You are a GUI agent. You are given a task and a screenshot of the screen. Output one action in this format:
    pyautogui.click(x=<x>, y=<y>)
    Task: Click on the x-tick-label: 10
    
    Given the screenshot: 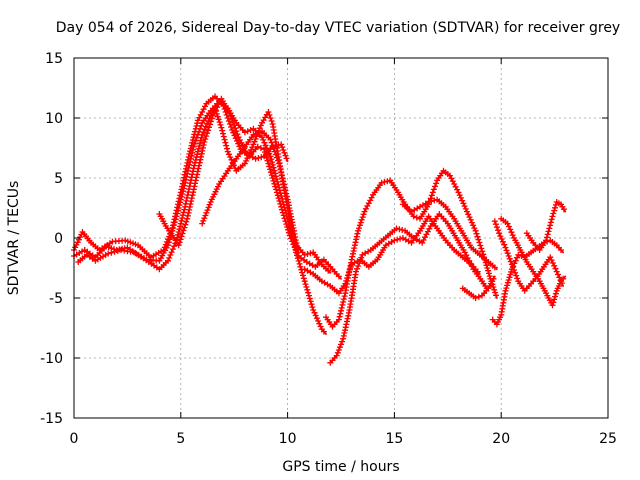 What is the action you would take?
    pyautogui.click(x=288, y=439)
    